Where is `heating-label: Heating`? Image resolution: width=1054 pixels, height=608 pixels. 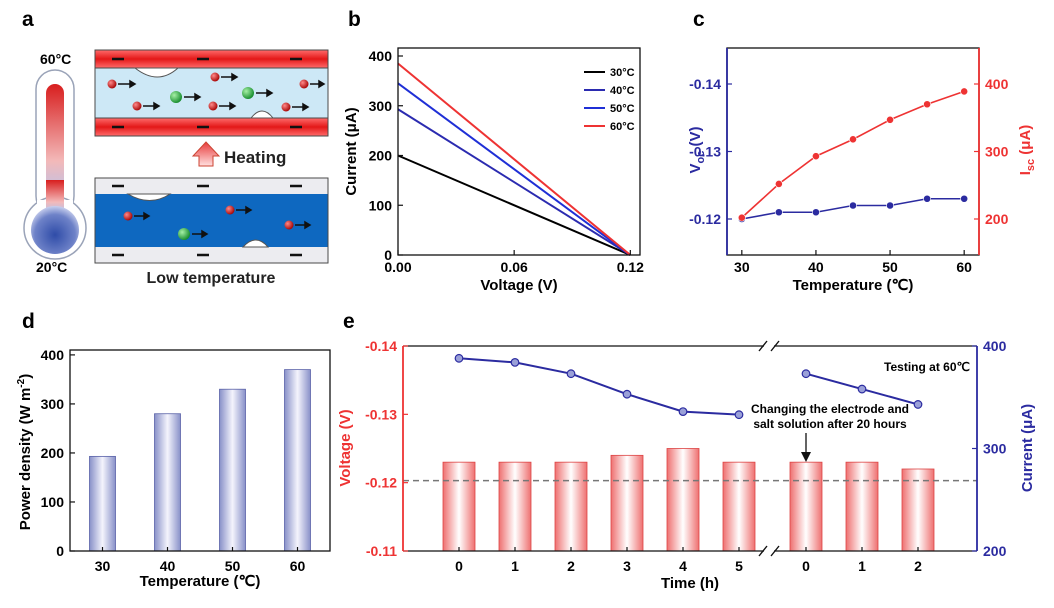
heating-label: Heating is located at coordinates (255, 157).